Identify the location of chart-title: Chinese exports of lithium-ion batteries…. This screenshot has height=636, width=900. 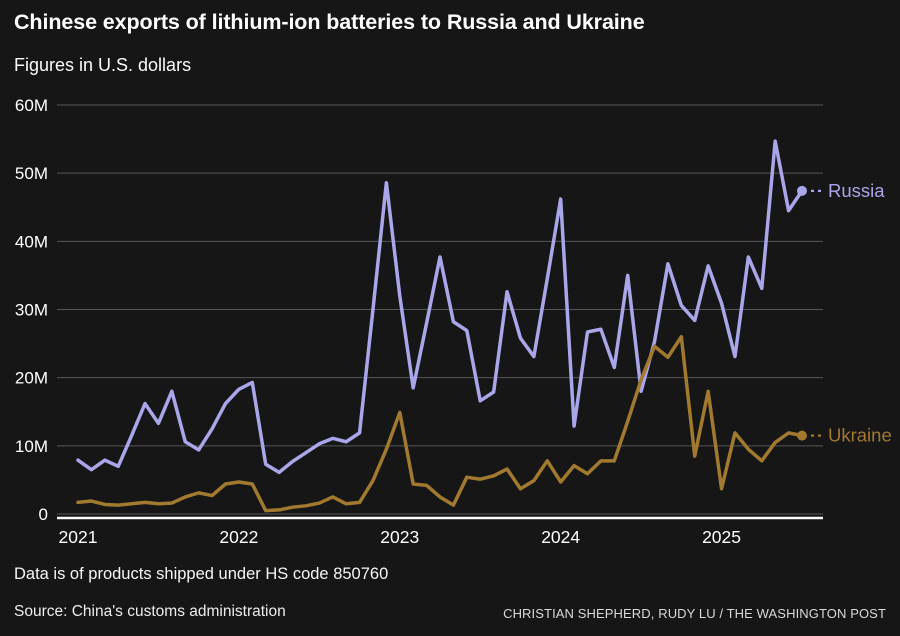
(329, 22).